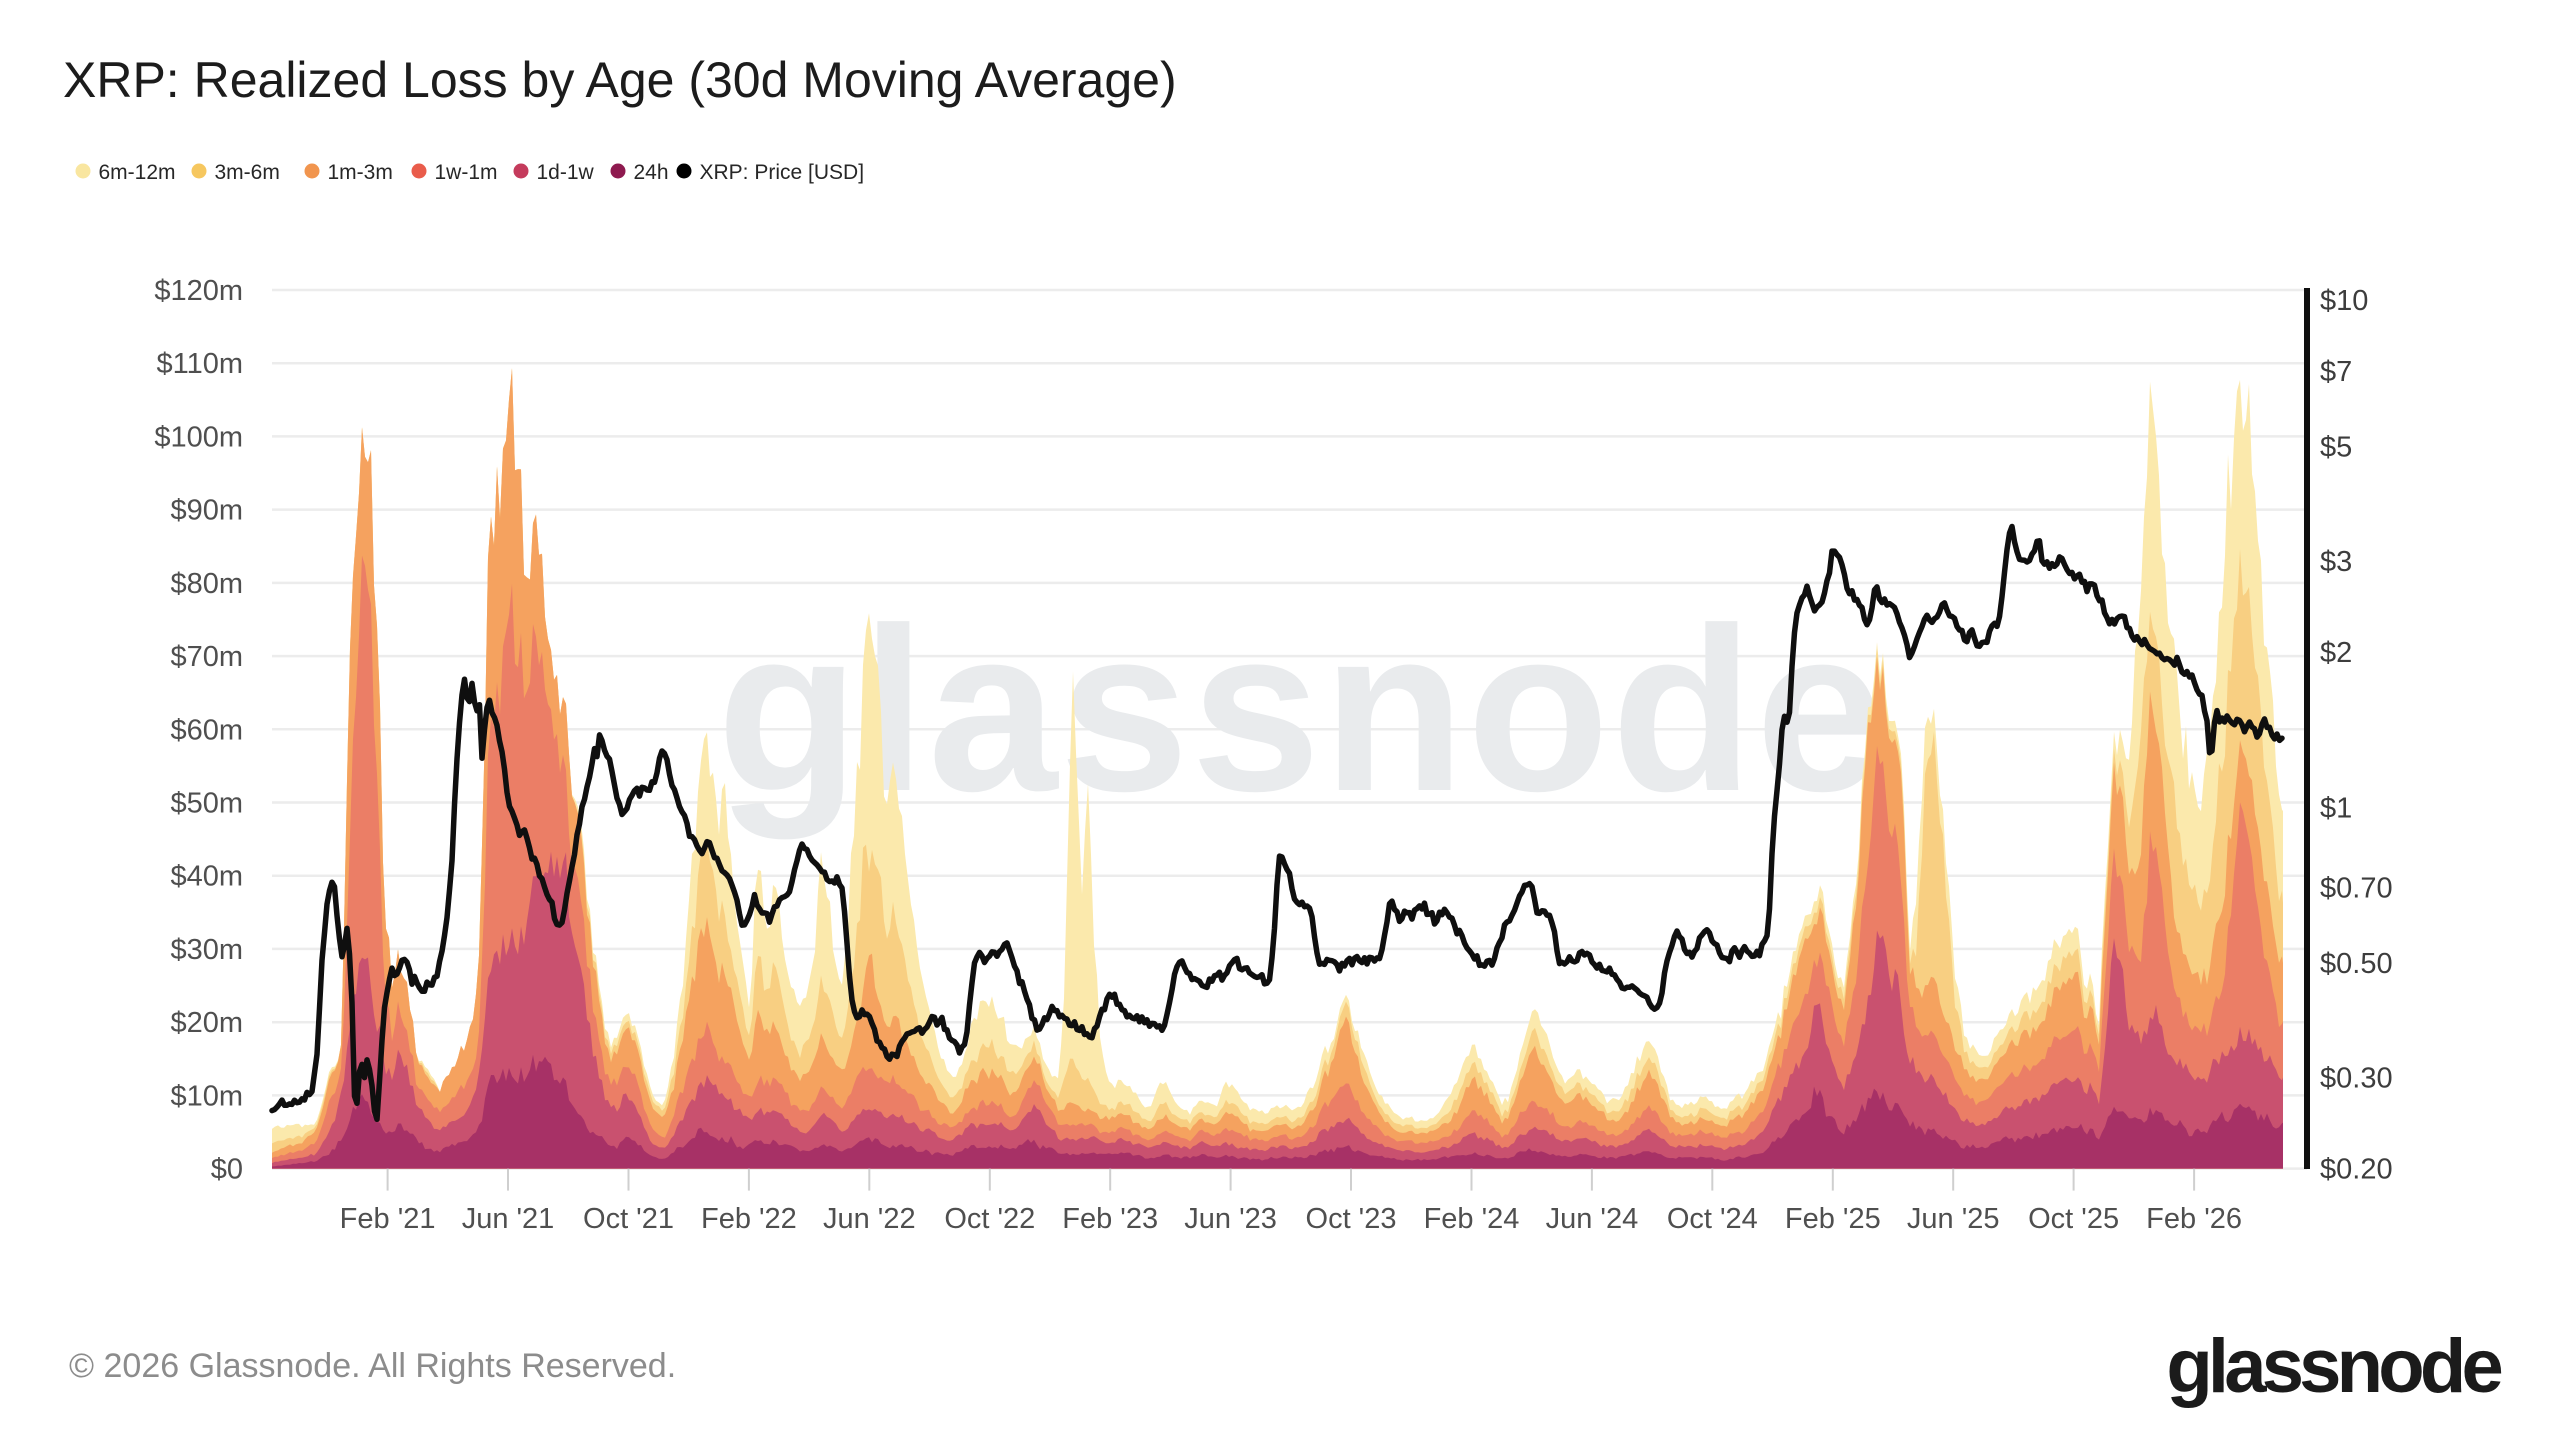 The image size is (2560, 1440). Describe the element at coordinates (1110, 1219) in the screenshot. I see `svg-text: Feb '23` at that location.